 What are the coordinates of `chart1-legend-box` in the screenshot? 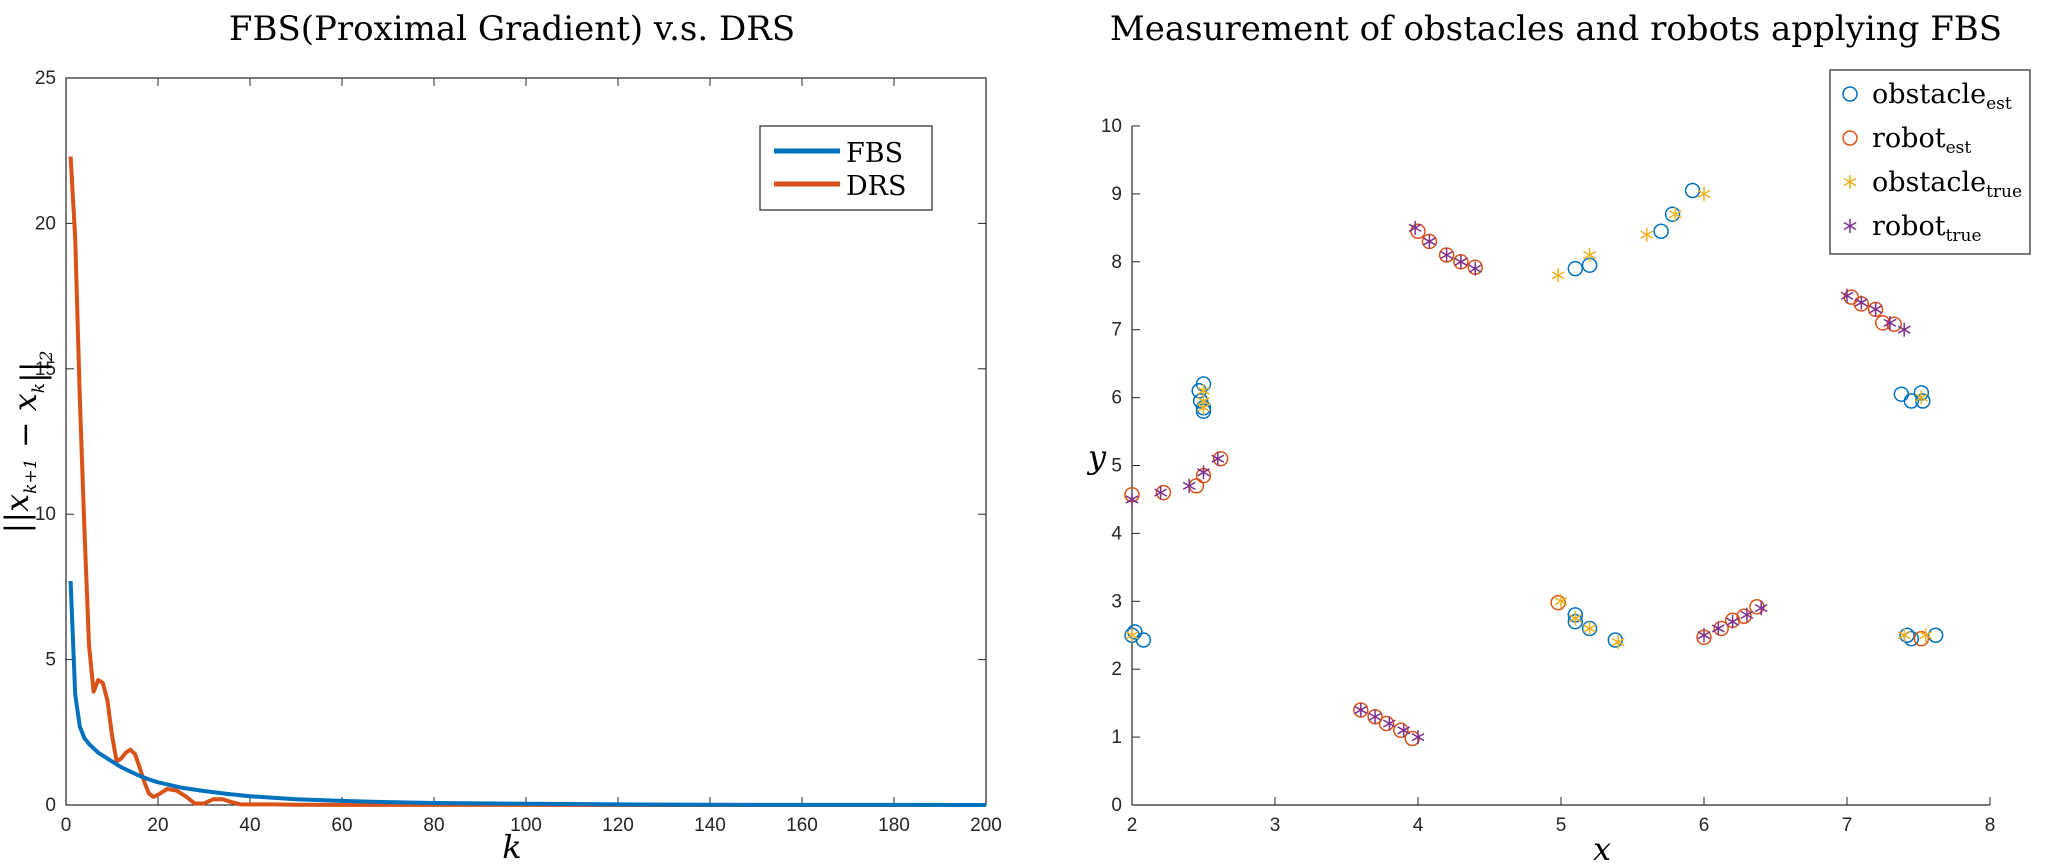 It's located at (846, 168).